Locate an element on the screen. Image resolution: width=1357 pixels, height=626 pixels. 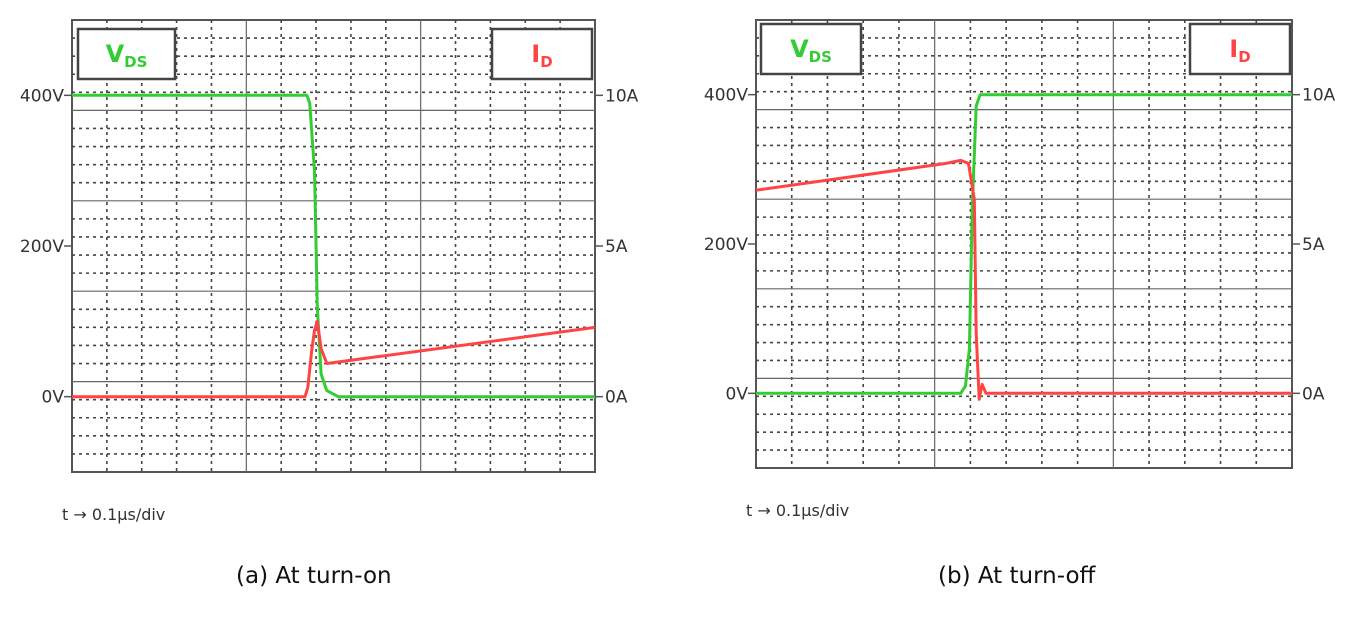
caption-turn-off: (b) At turn-off is located at coordinates (1017, 576).